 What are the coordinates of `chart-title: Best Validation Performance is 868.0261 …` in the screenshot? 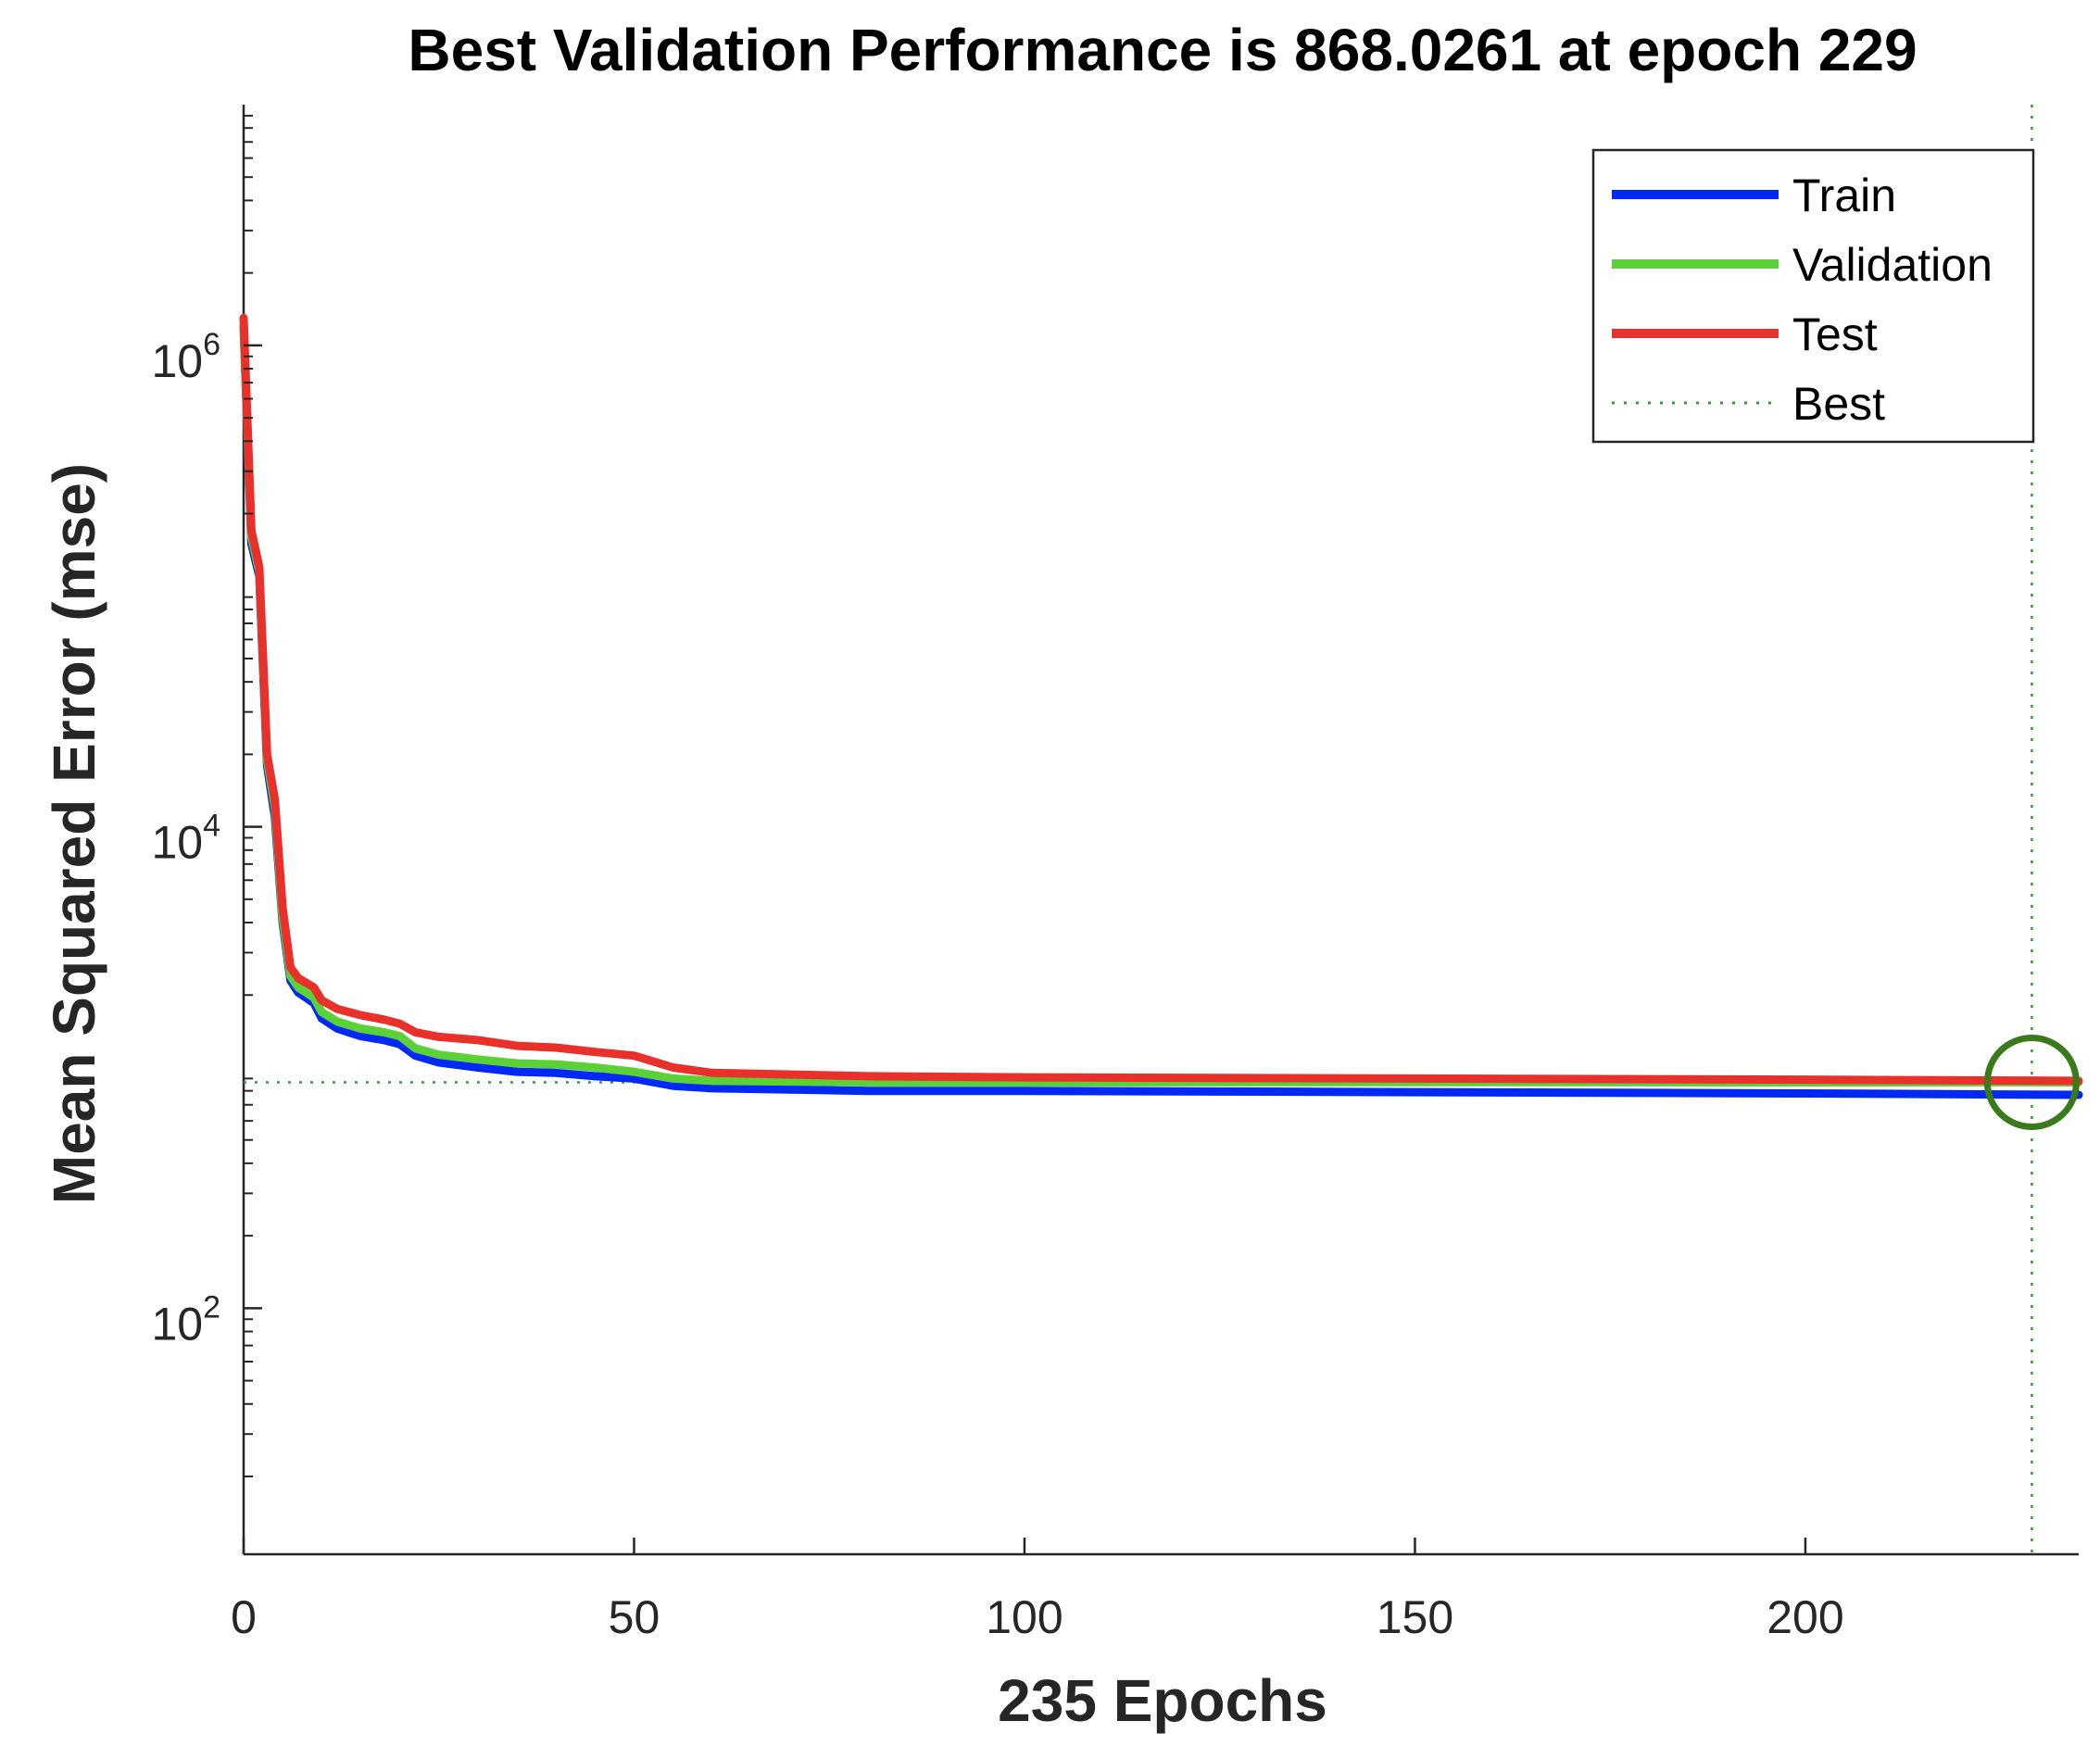 It's located at (1163, 50).